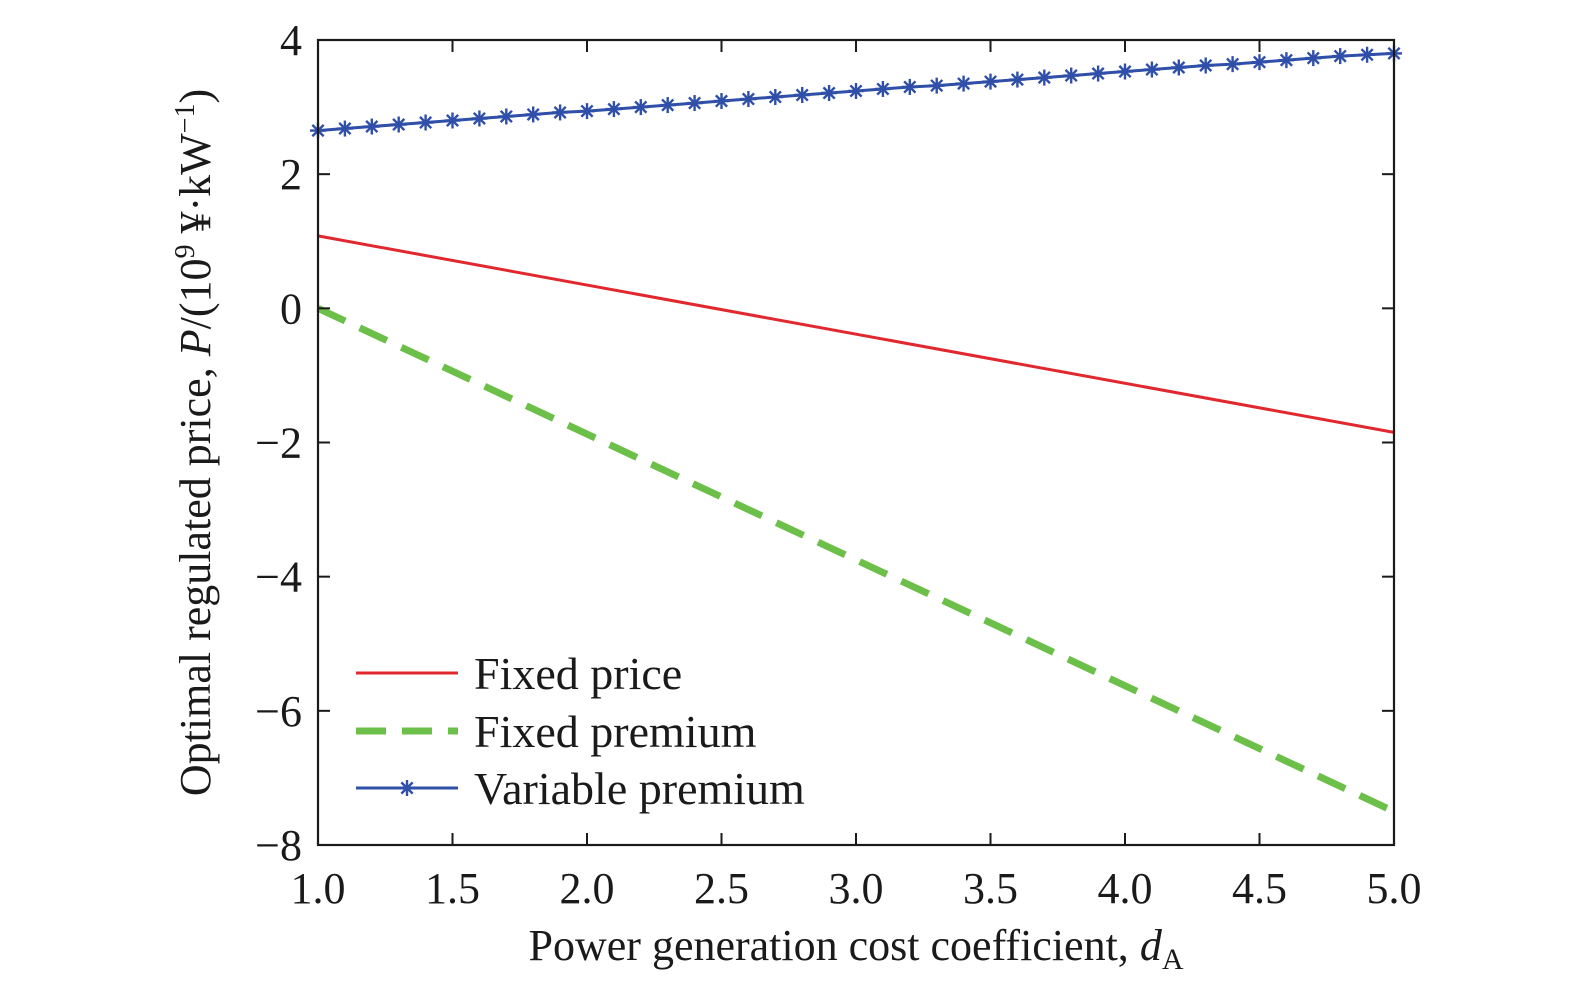  I want to click on y-tick-label: −4, so click(278, 577).